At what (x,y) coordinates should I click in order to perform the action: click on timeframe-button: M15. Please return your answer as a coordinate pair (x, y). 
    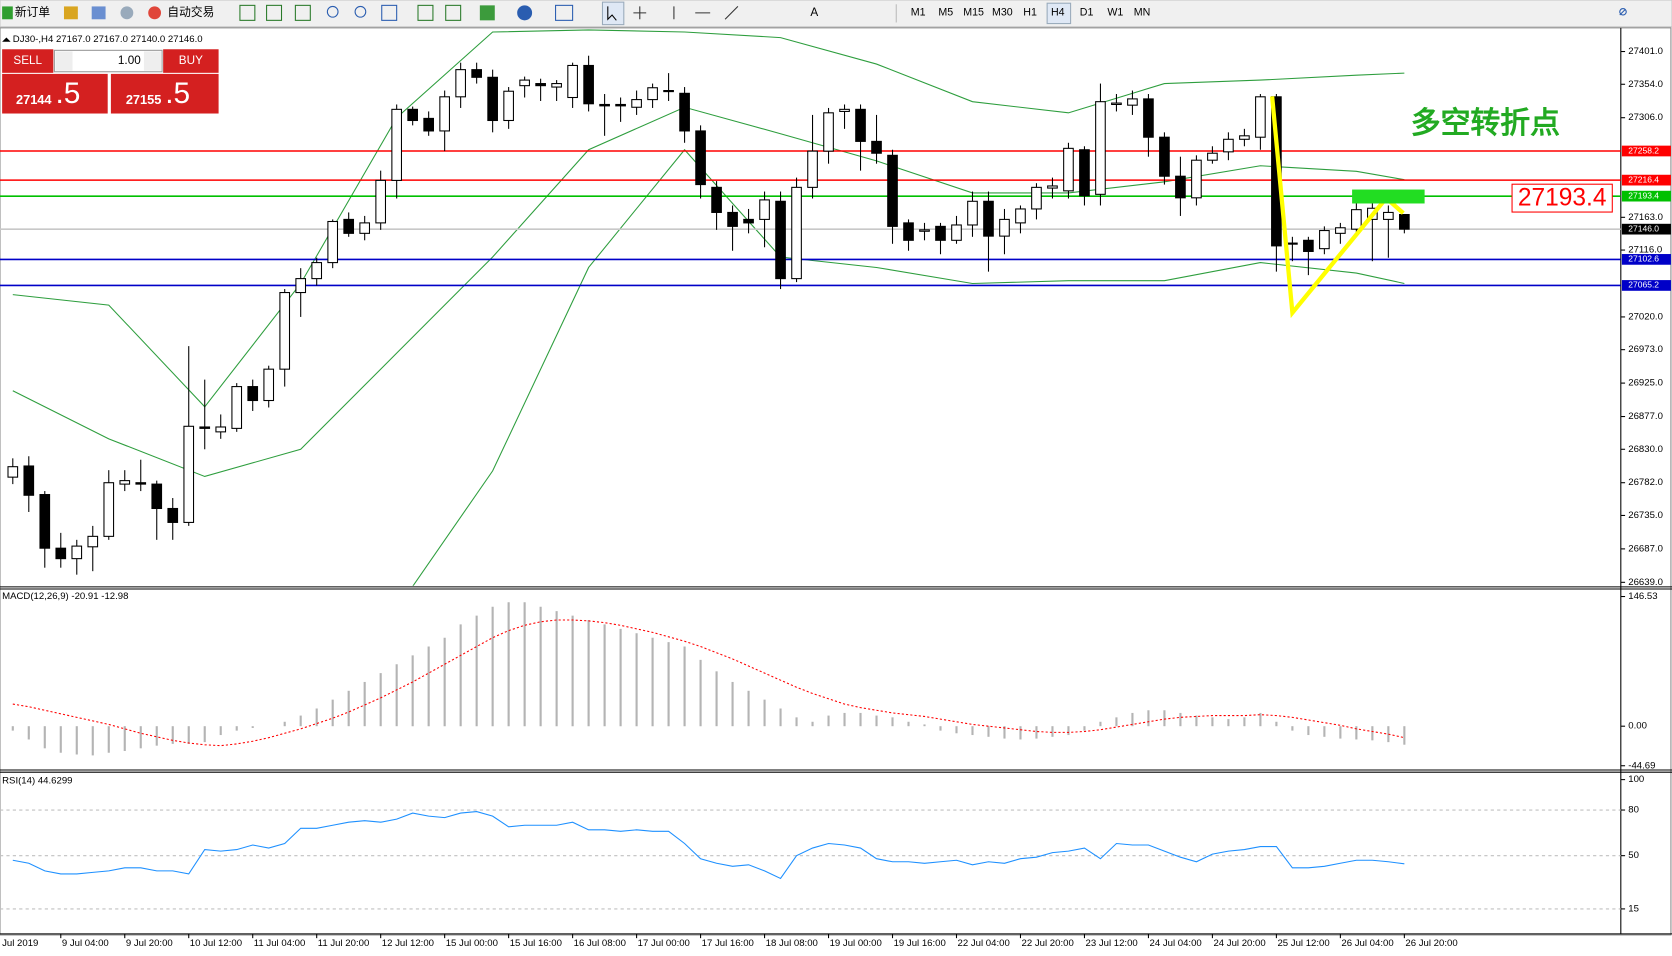
    Looking at the image, I should click on (973, 13).